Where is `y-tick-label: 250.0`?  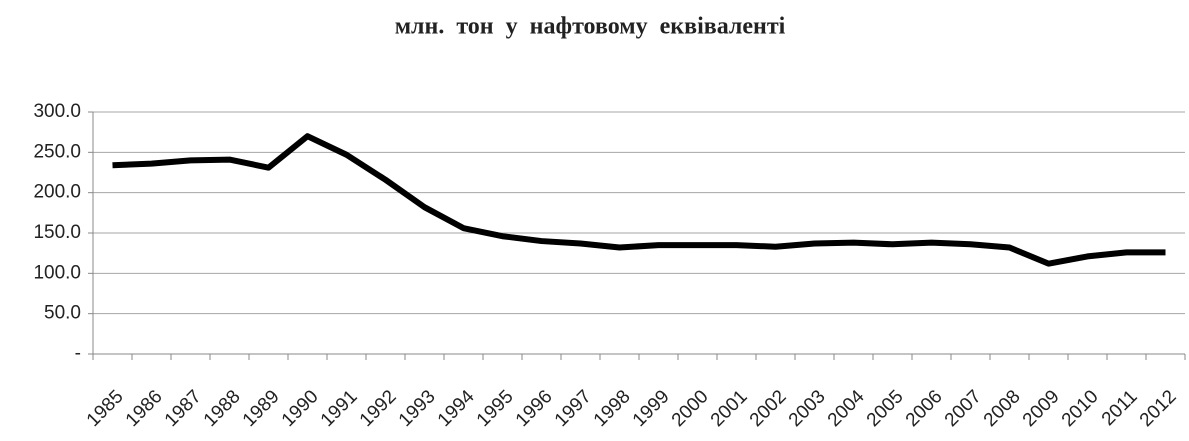
y-tick-label: 250.0 is located at coordinates (57, 151).